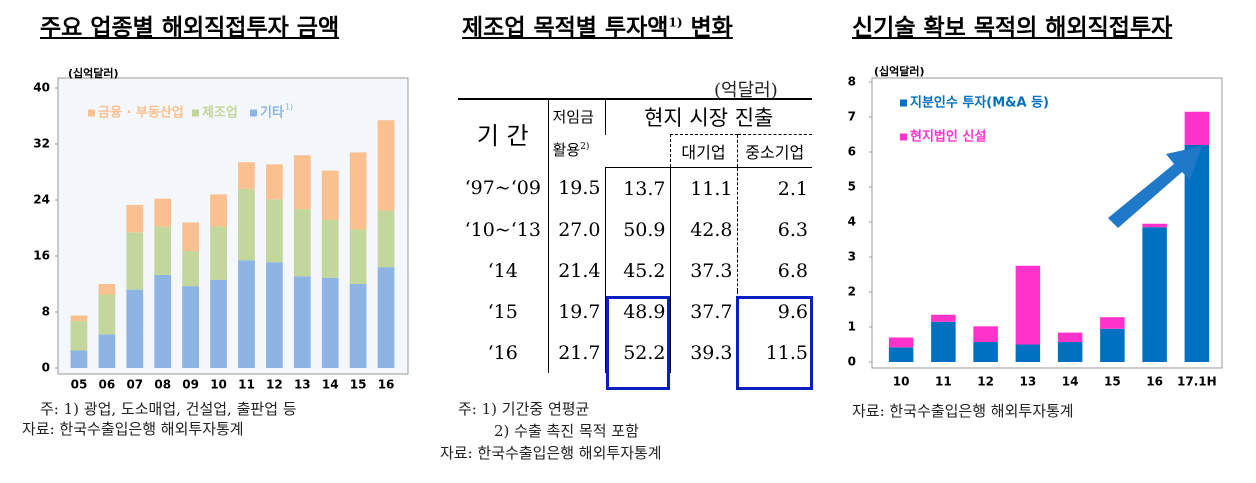 This screenshot has width=1256, height=483. What do you see at coordinates (41, 256) in the screenshot?
I see `y-tick-label: 16` at bounding box center [41, 256].